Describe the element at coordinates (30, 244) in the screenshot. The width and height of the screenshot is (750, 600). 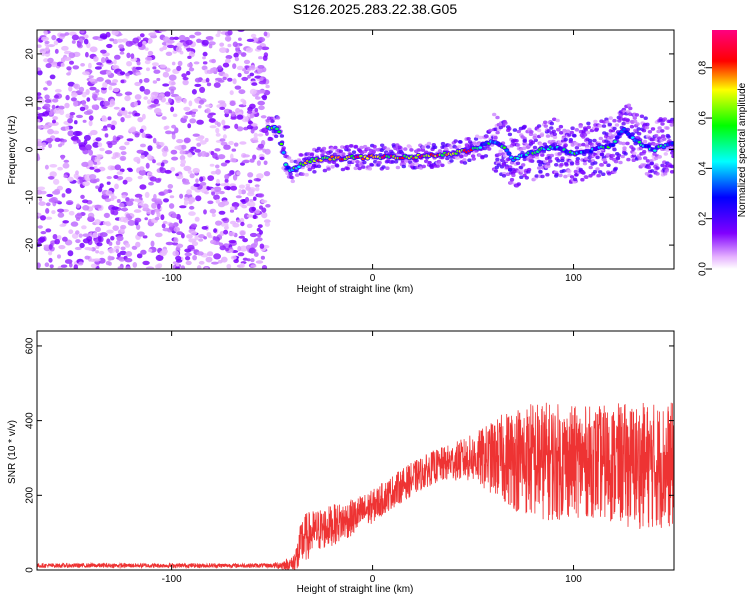
I see `y-tick-label: -20` at that location.